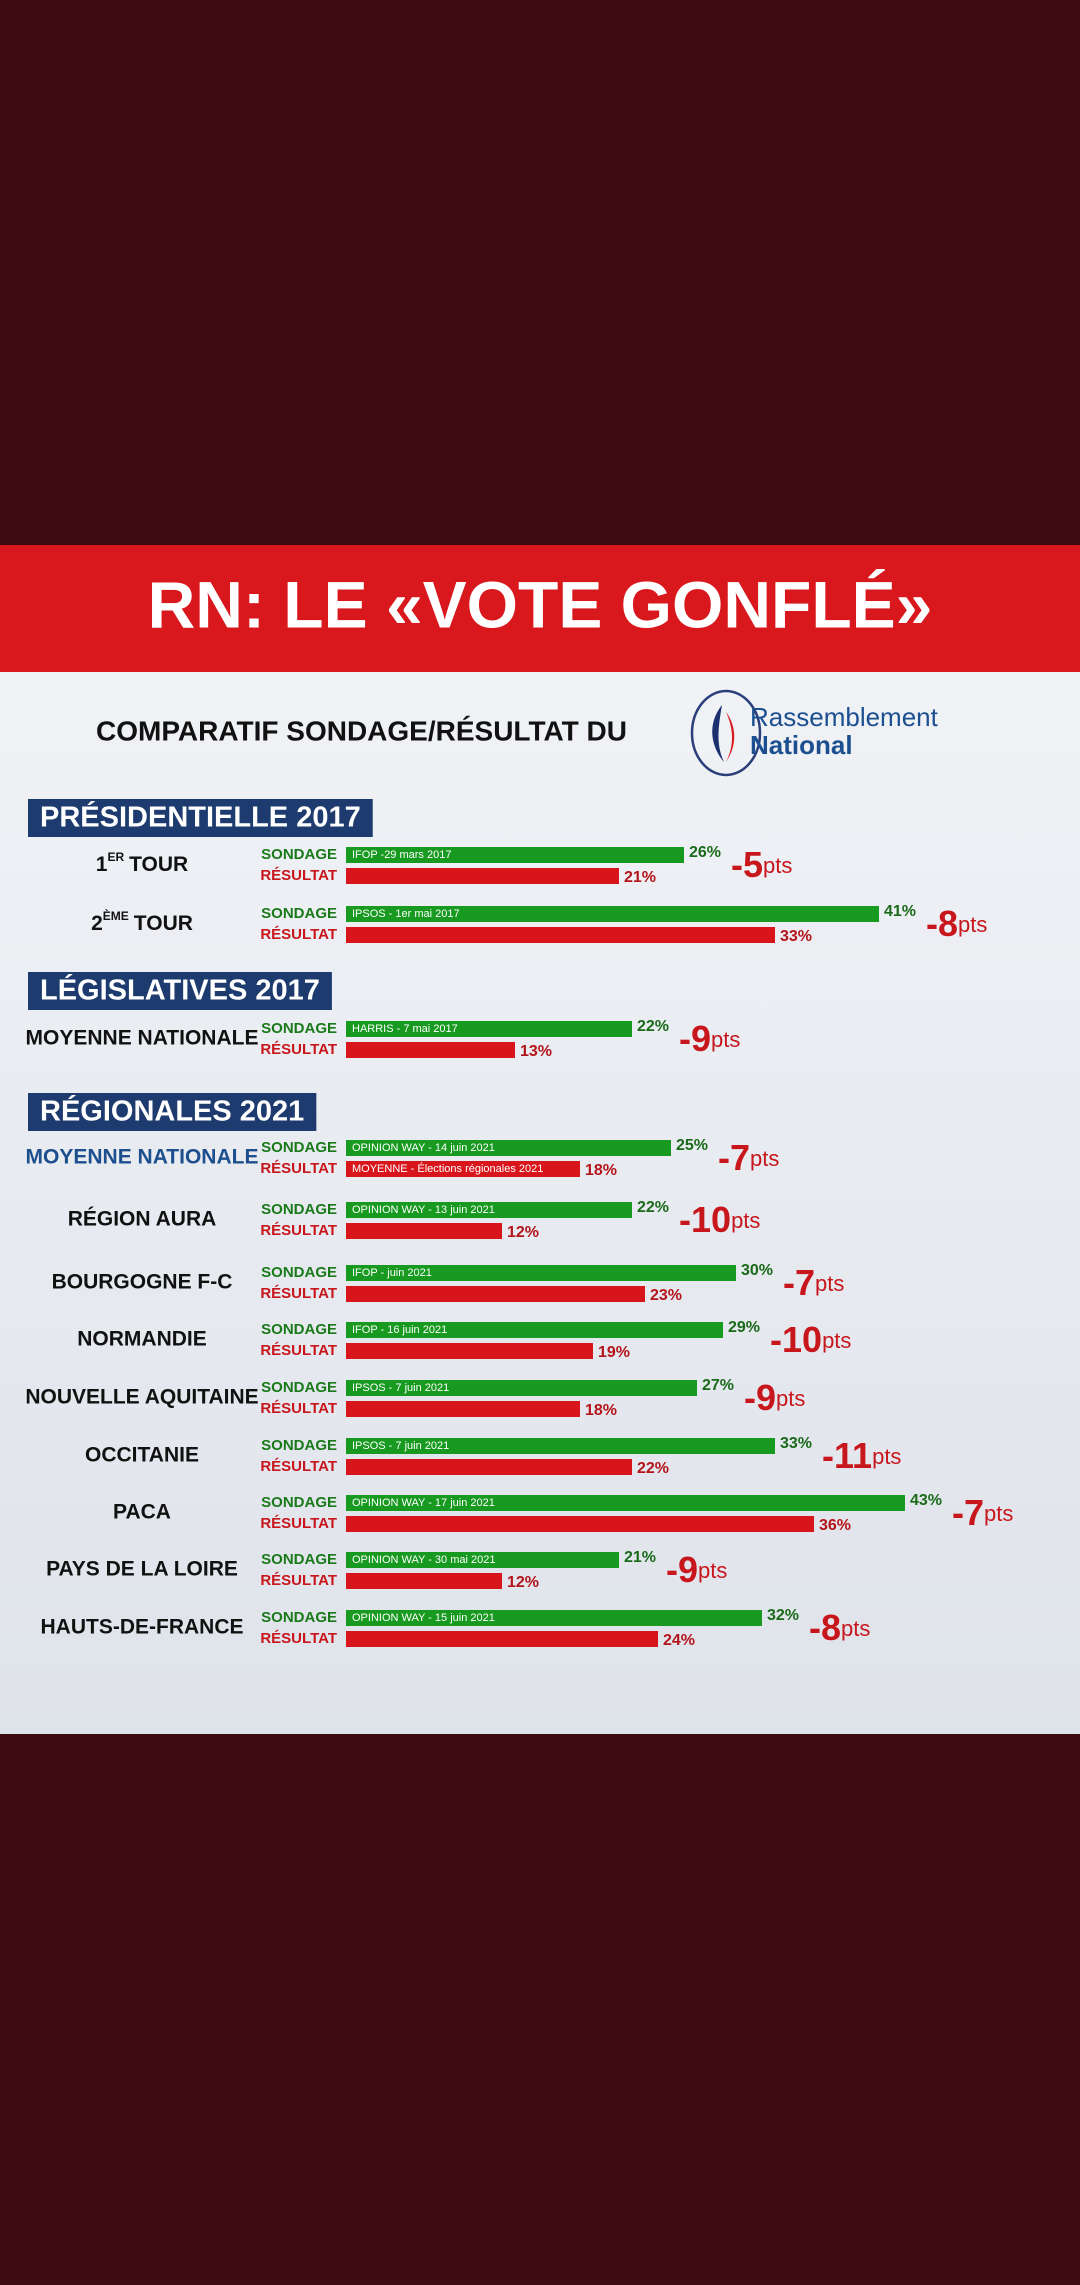 Image resolution: width=1080 pixels, height=2285 pixels. I want to click on row-label-main: 1, so click(102, 864).